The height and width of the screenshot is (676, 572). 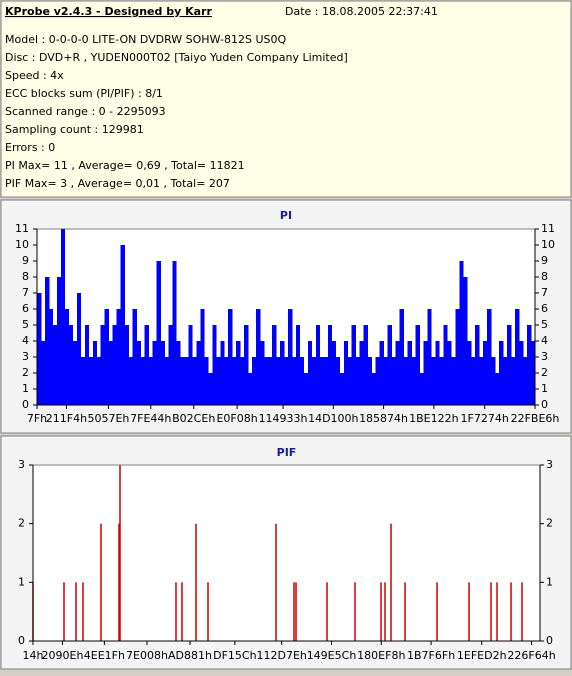 What do you see at coordinates (25, 292) in the screenshot?
I see `y-tick-label: 7` at bounding box center [25, 292].